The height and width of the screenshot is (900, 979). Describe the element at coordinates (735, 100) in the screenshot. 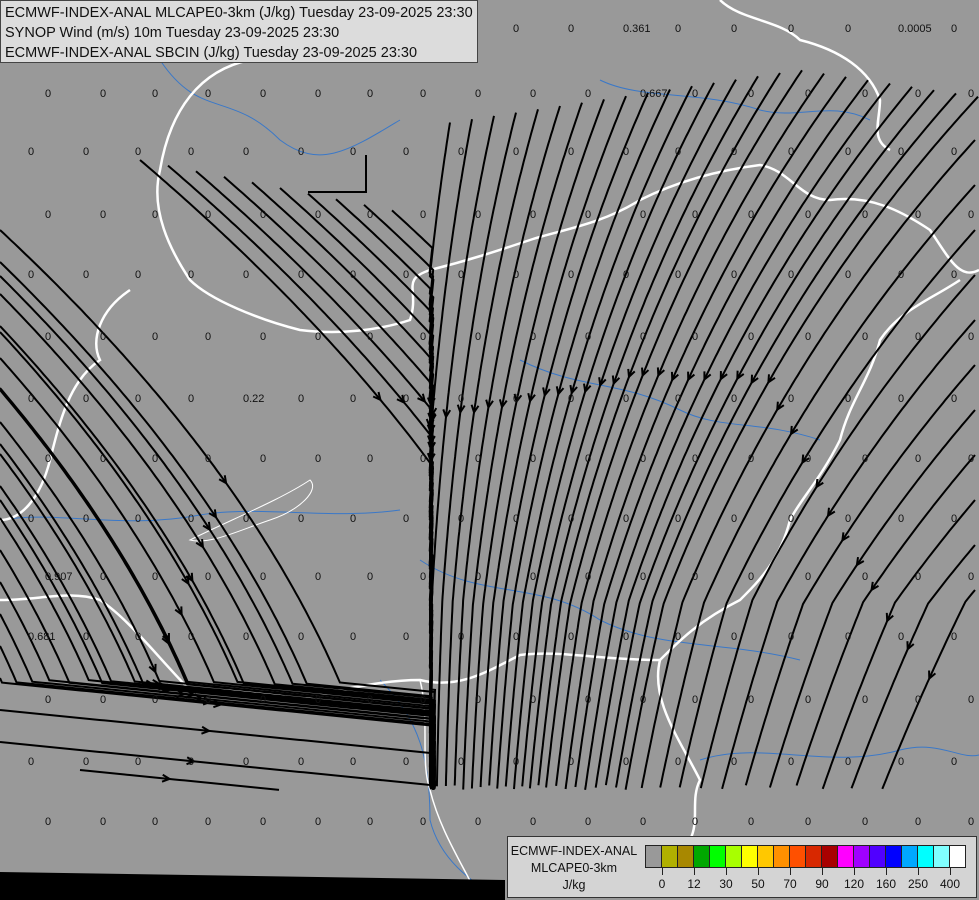

I see `river` at that location.